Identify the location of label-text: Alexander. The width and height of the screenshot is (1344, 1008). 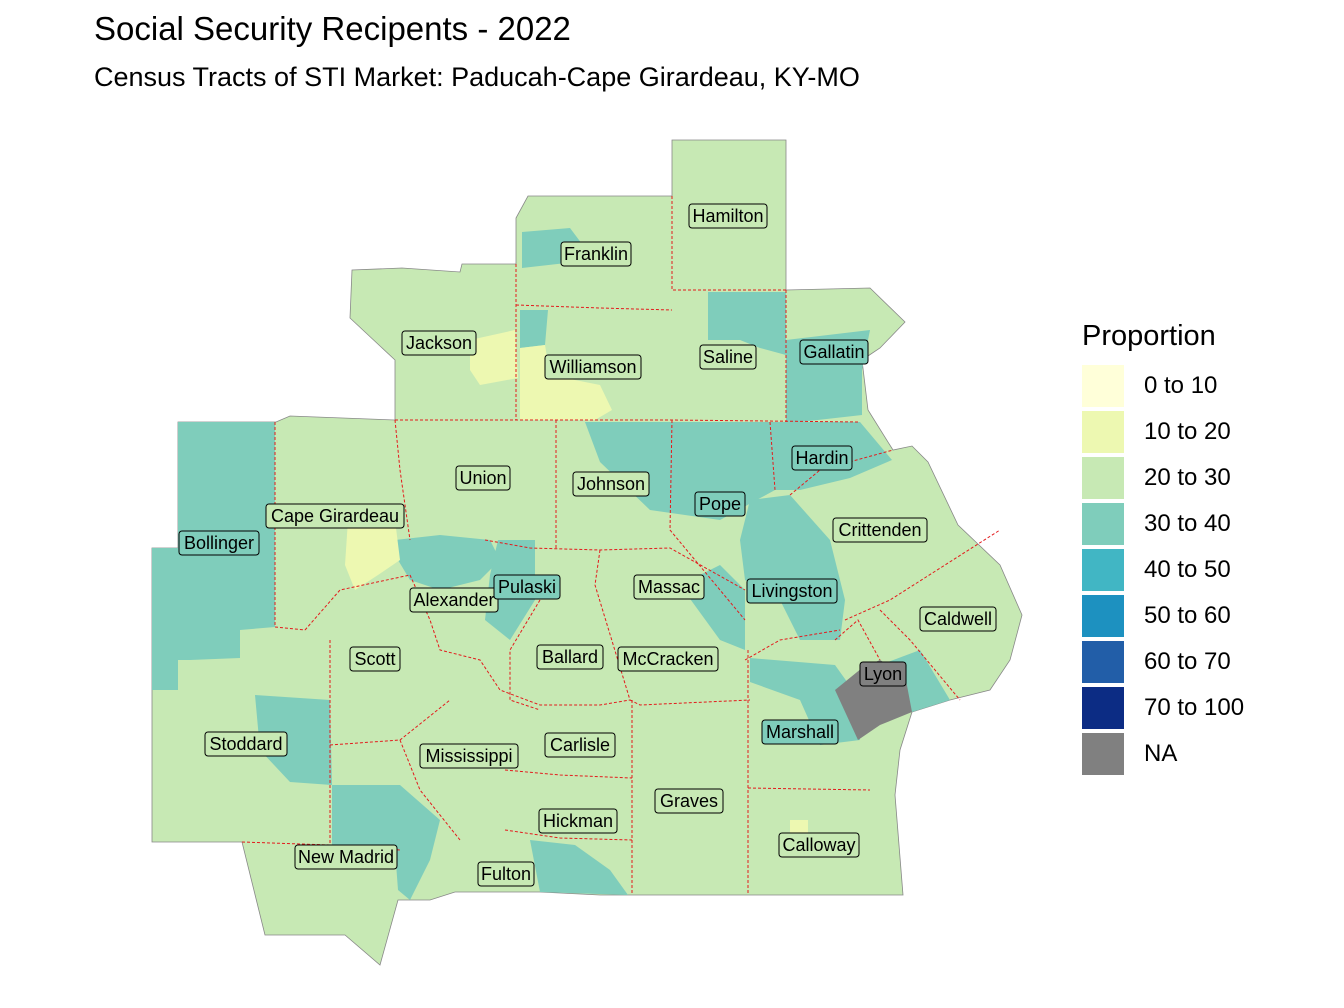
(453, 600).